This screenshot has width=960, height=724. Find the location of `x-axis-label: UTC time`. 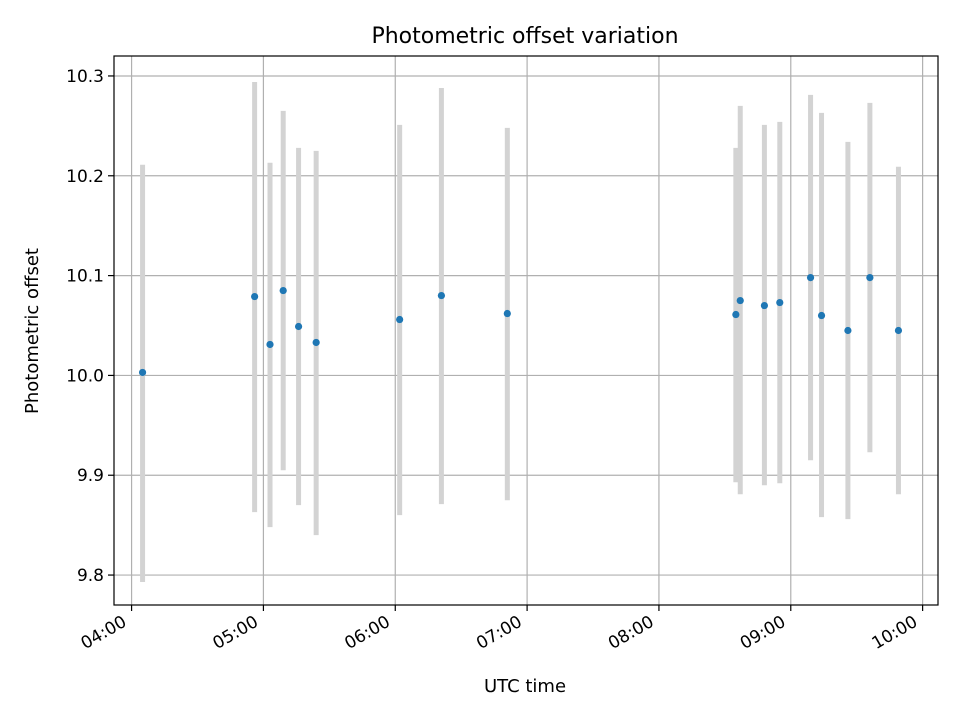

x-axis-label: UTC time is located at coordinates (525, 686).